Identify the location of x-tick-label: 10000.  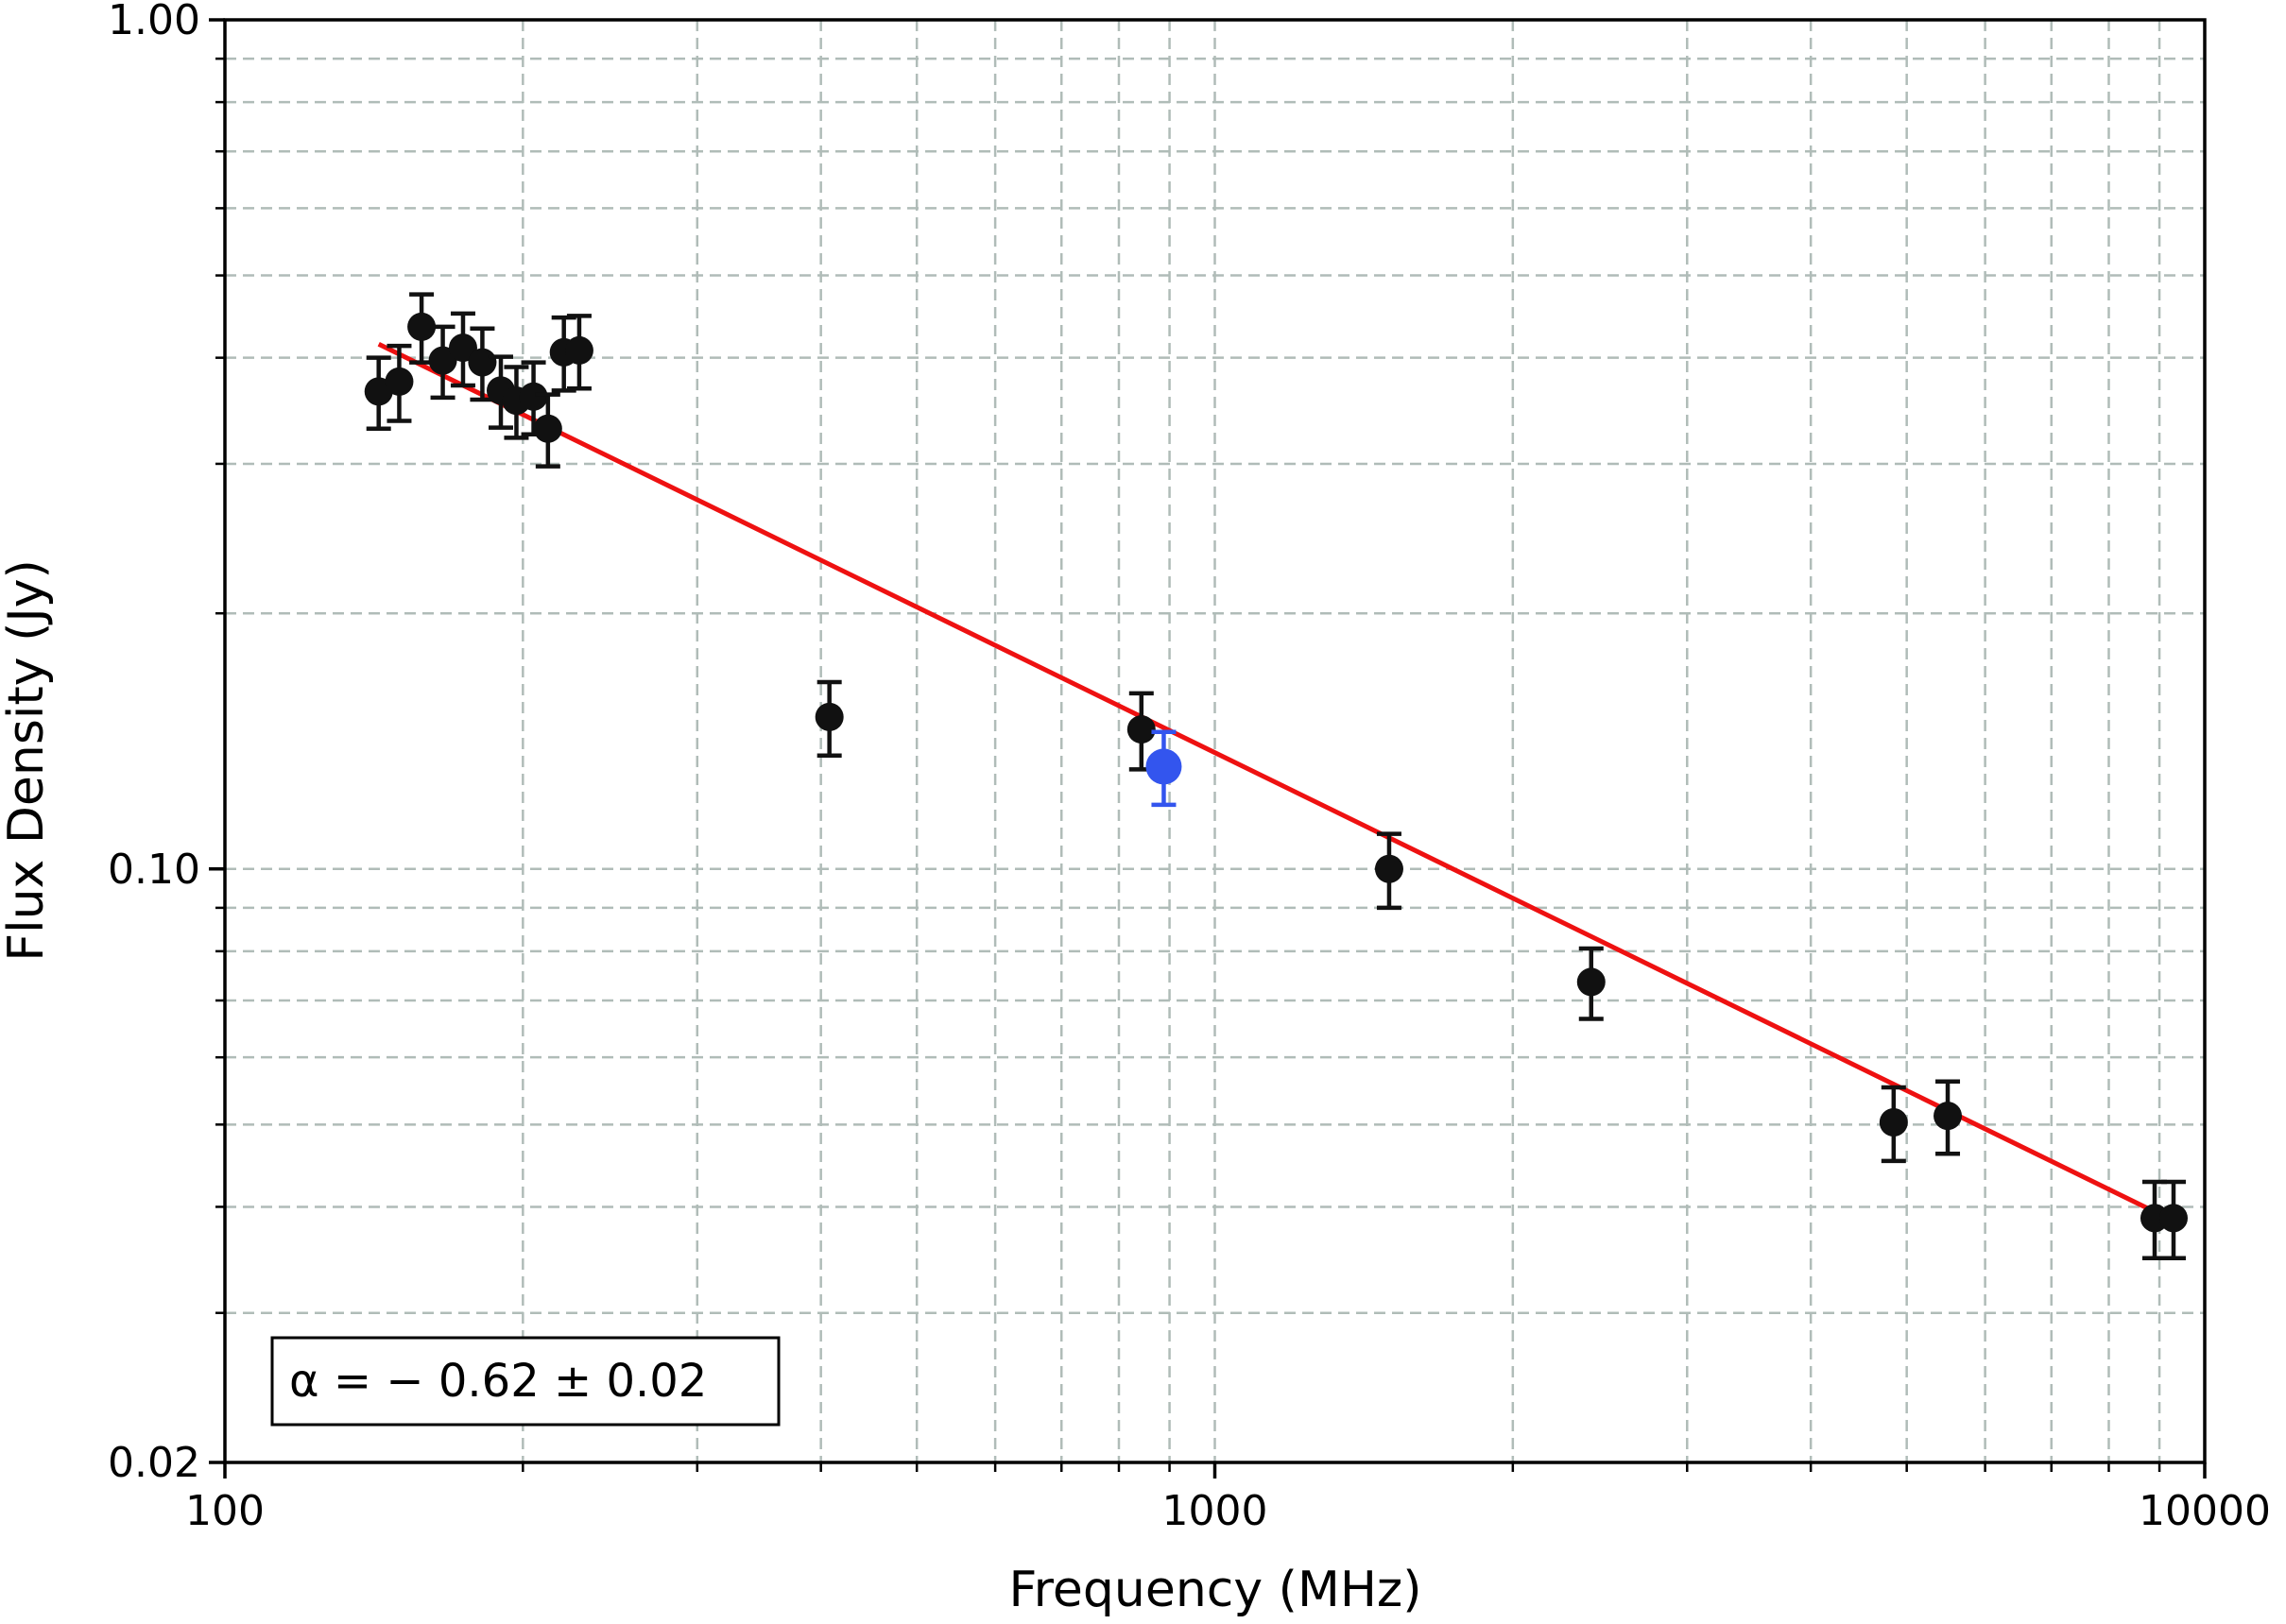
(2205, 1511).